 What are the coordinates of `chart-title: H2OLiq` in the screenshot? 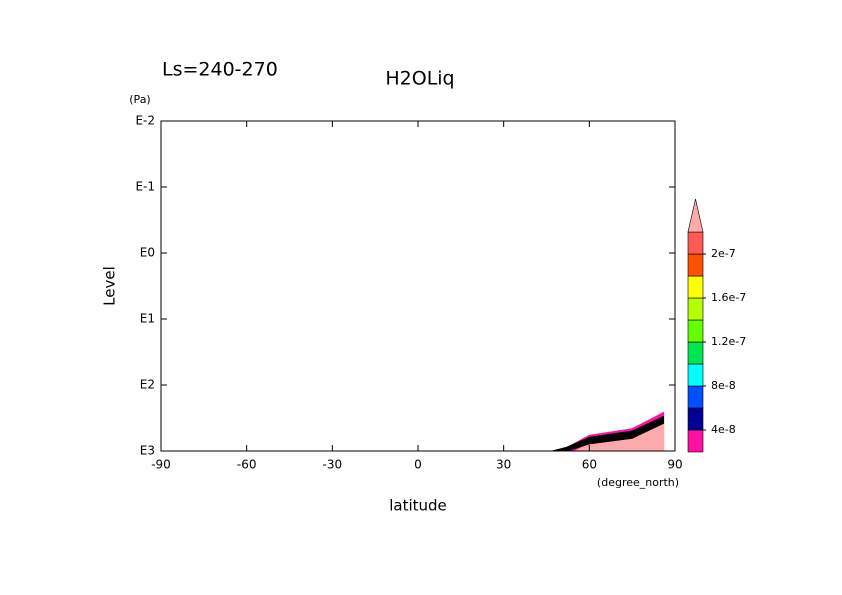 It's located at (419, 79).